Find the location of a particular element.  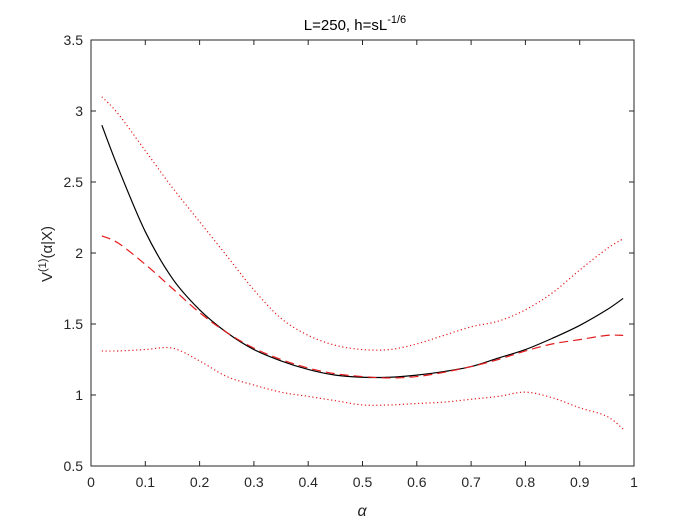

y-tick-label: 3.5 is located at coordinates (74, 40).